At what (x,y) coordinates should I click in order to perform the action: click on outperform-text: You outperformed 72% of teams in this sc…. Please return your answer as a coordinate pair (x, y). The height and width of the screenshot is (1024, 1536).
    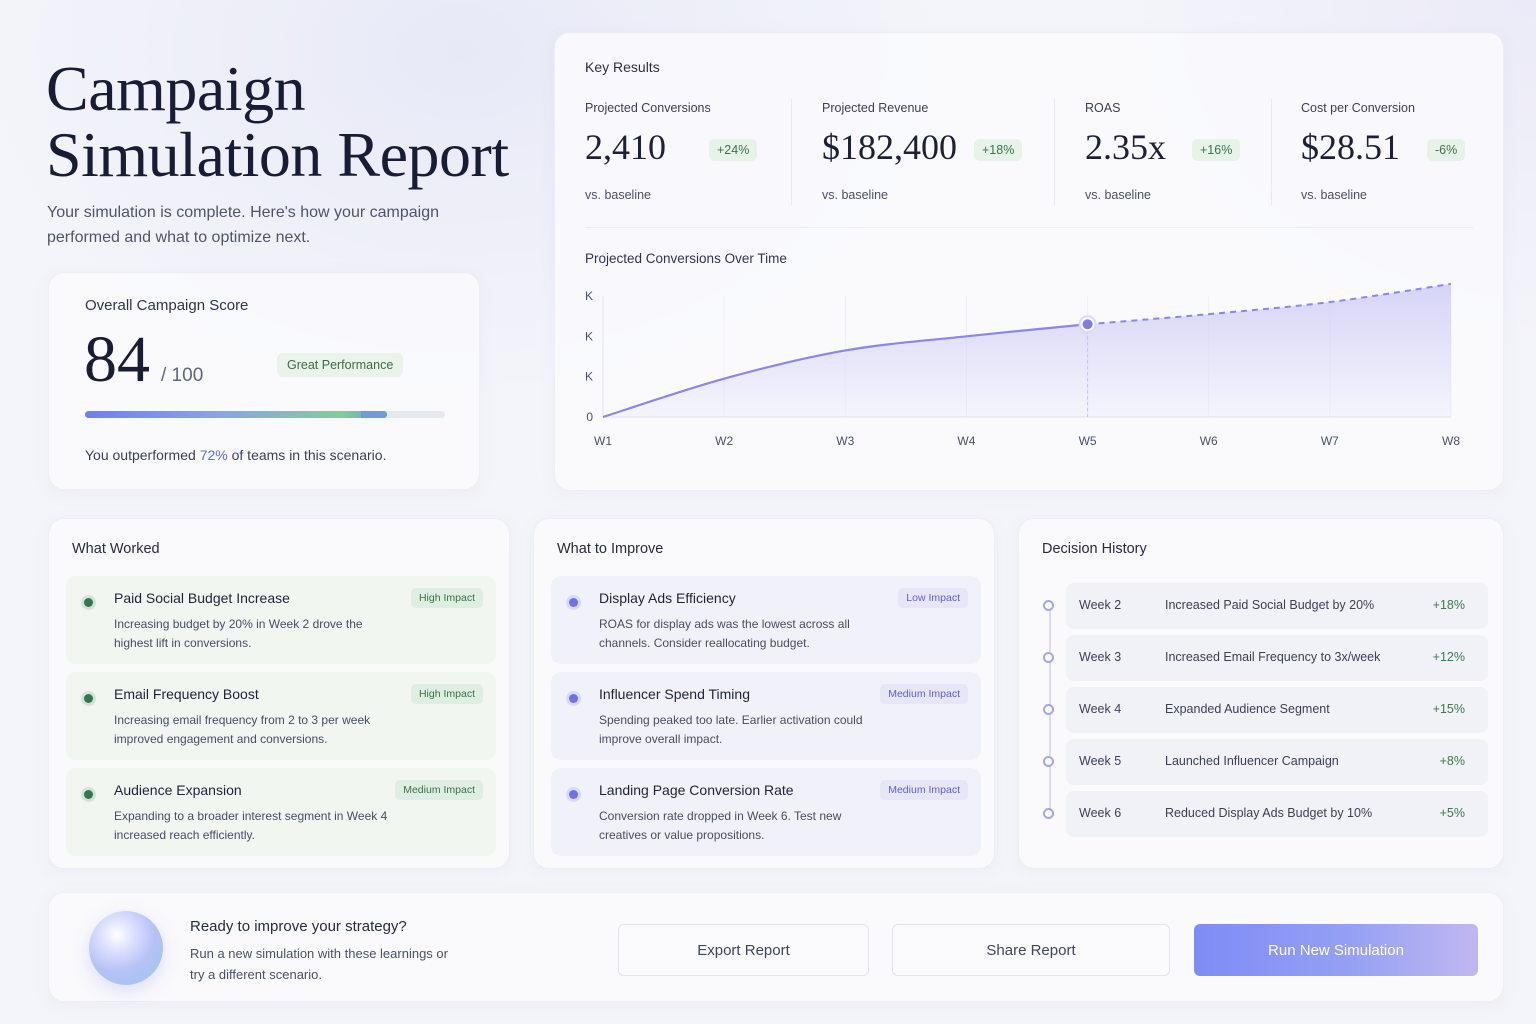
    Looking at the image, I should click on (235, 455).